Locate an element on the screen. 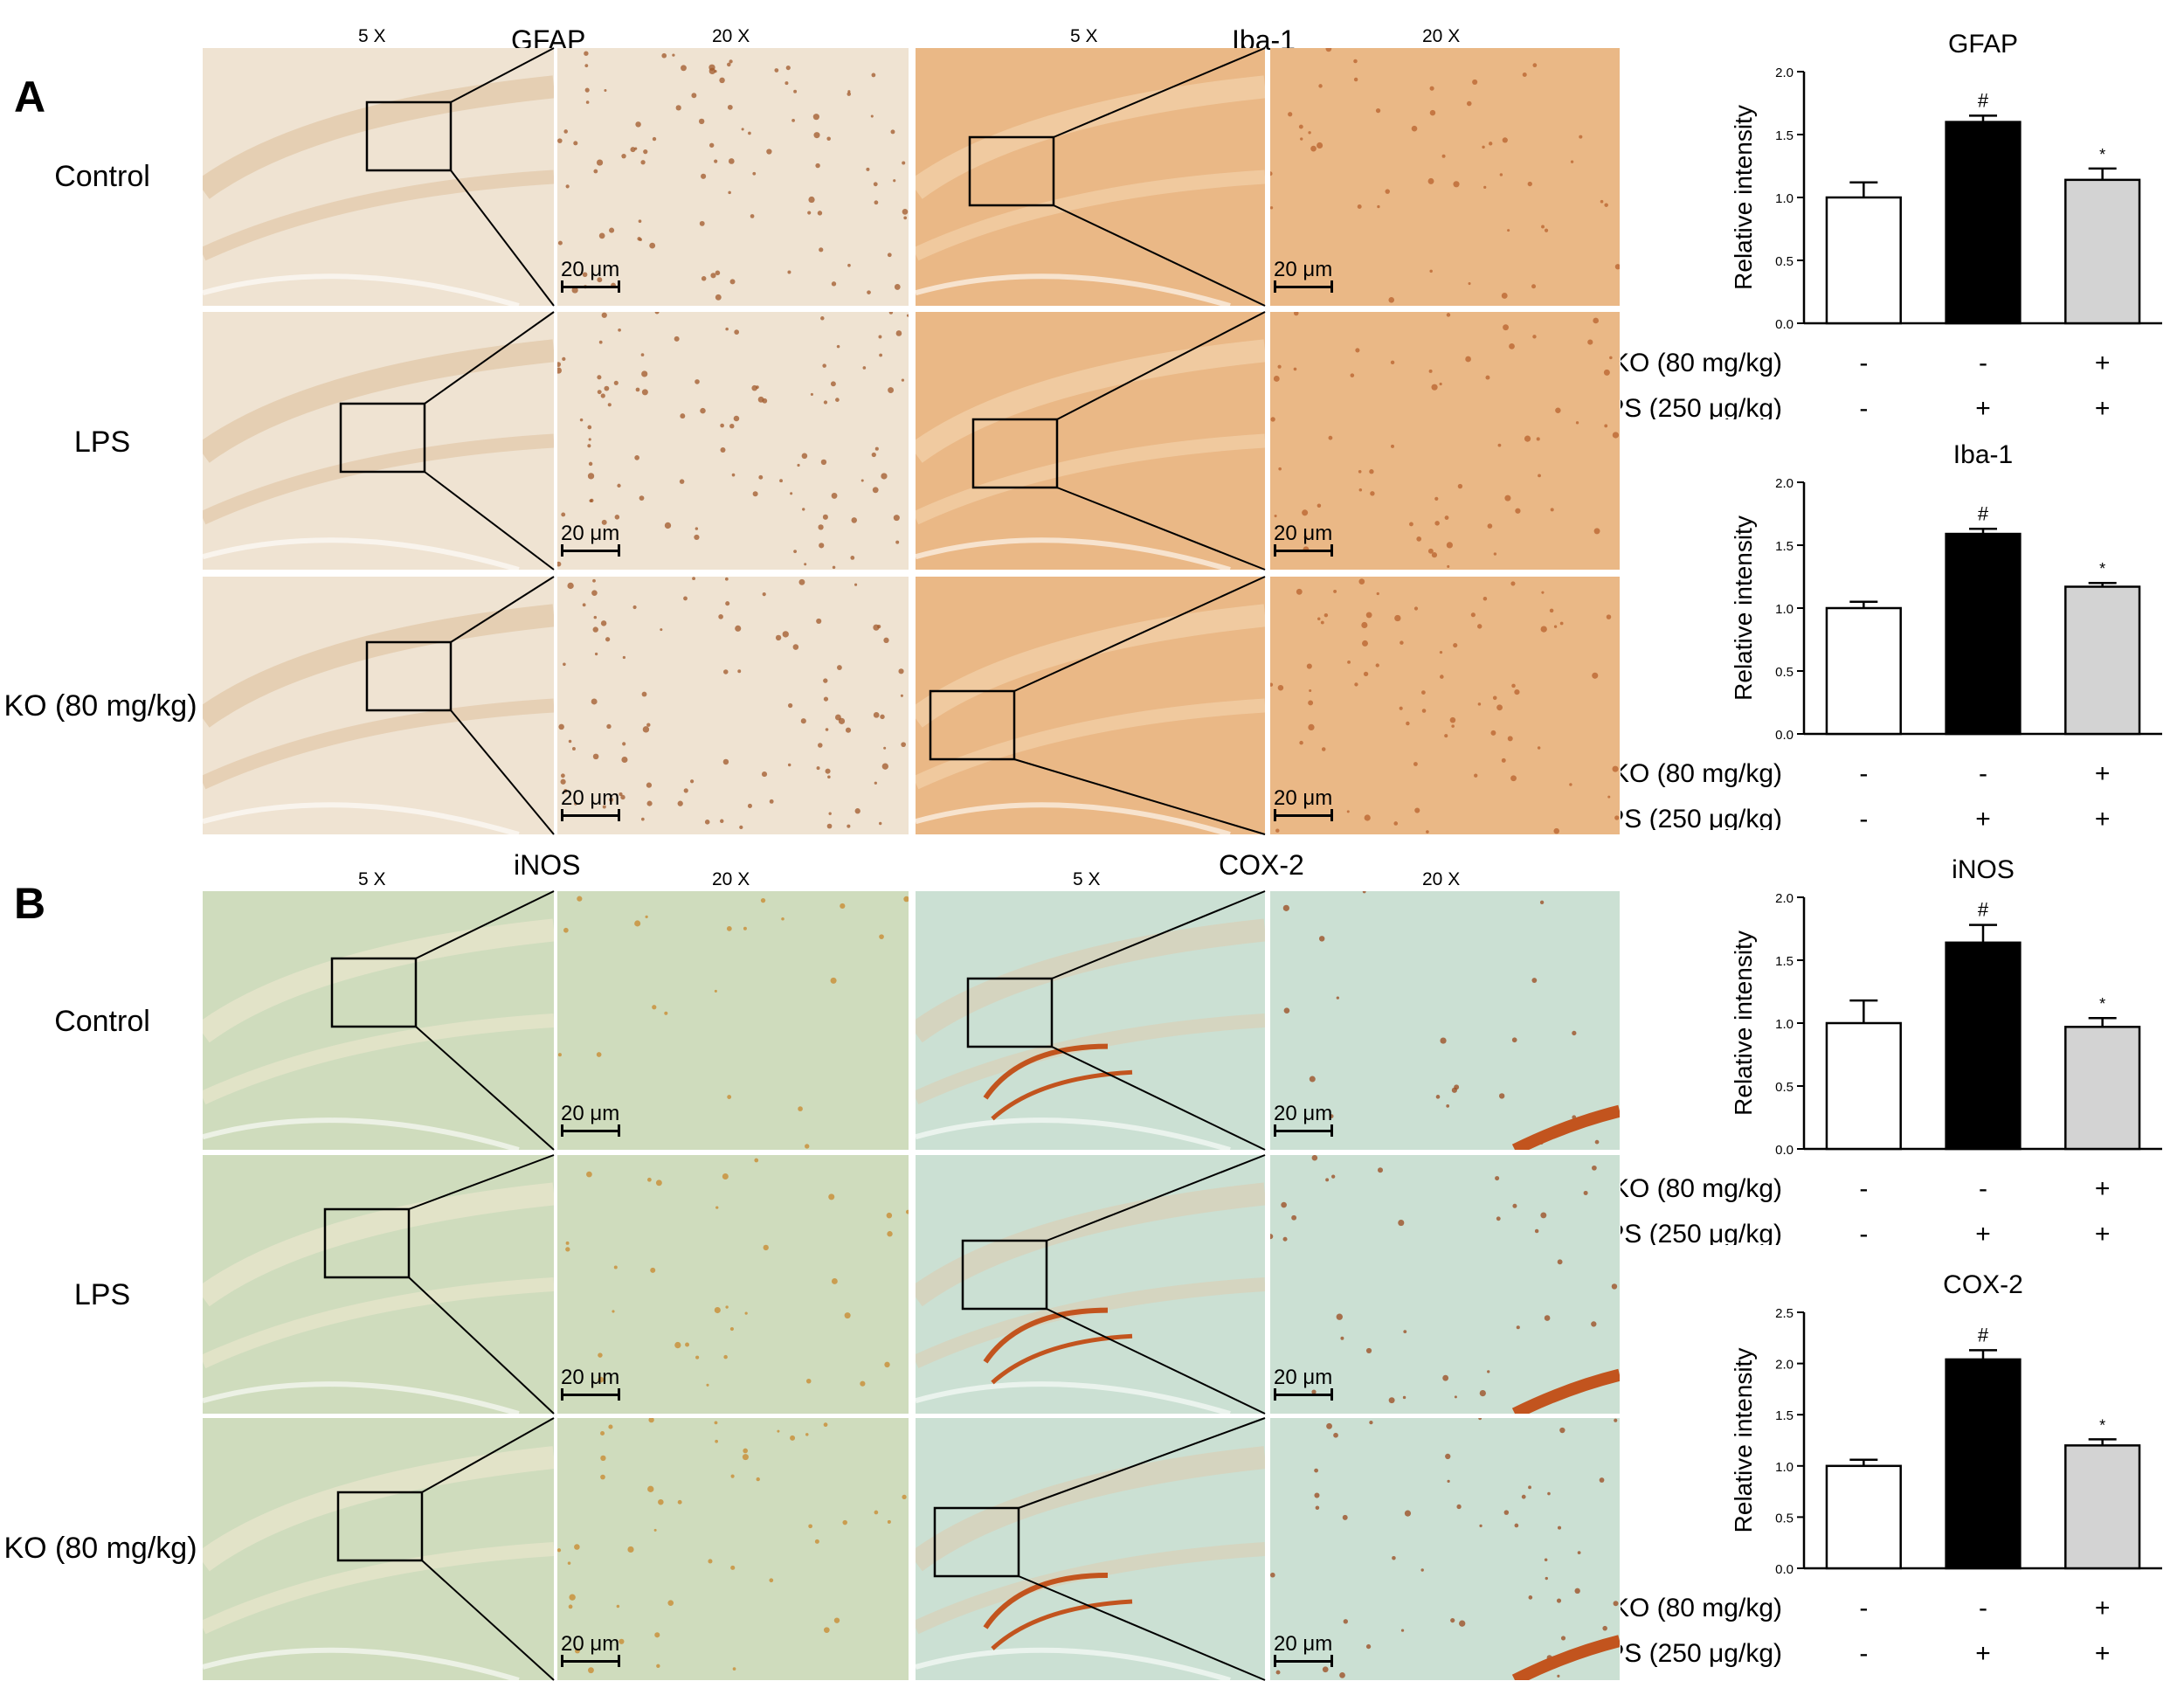 The height and width of the screenshot is (1688, 2184). panel-letter-b: B is located at coordinates (30, 903).